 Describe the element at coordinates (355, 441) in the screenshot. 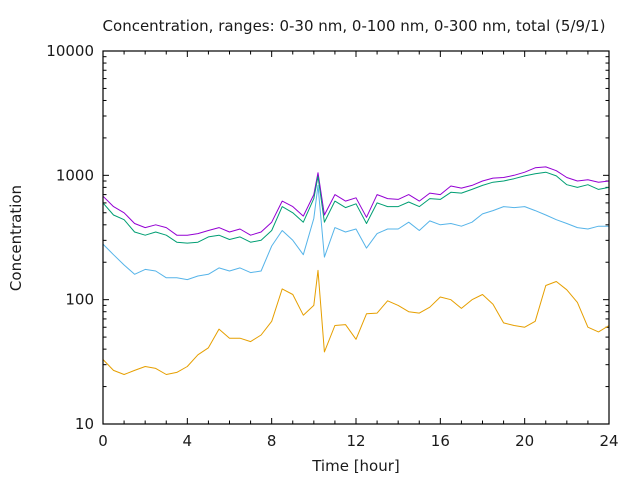

I see `x-tick-label: 12` at that location.